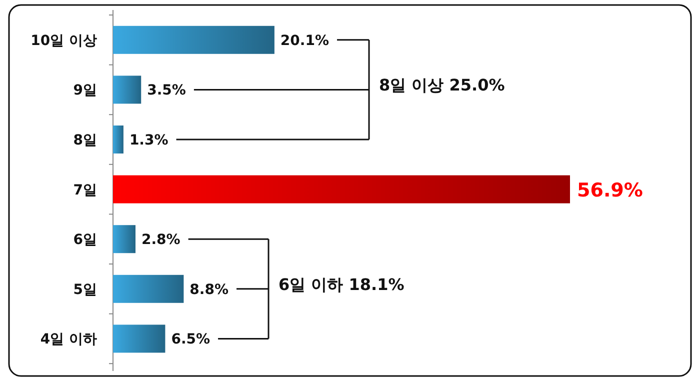 The height and width of the screenshot is (381, 700). What do you see at coordinates (85, 240) in the screenshot?
I see `y-tick-label: 6일` at bounding box center [85, 240].